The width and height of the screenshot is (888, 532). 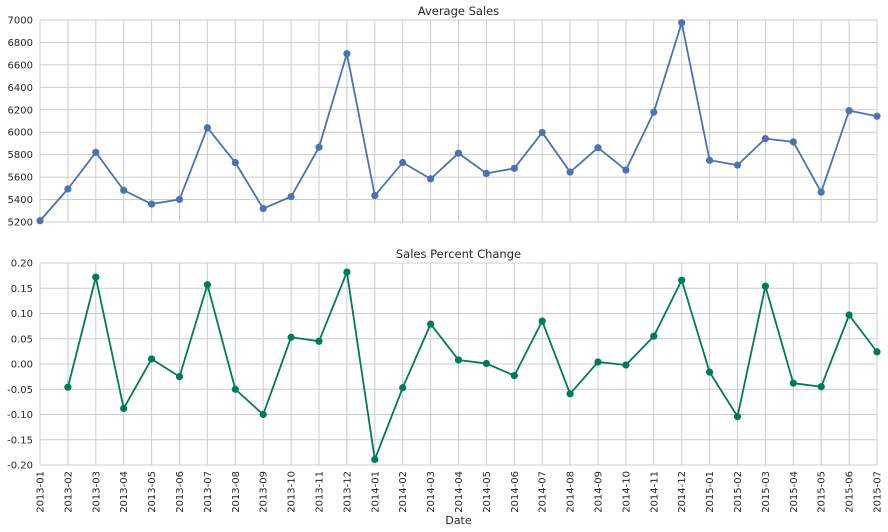 I want to click on x-tick-label: 2014-07, so click(x=543, y=492).